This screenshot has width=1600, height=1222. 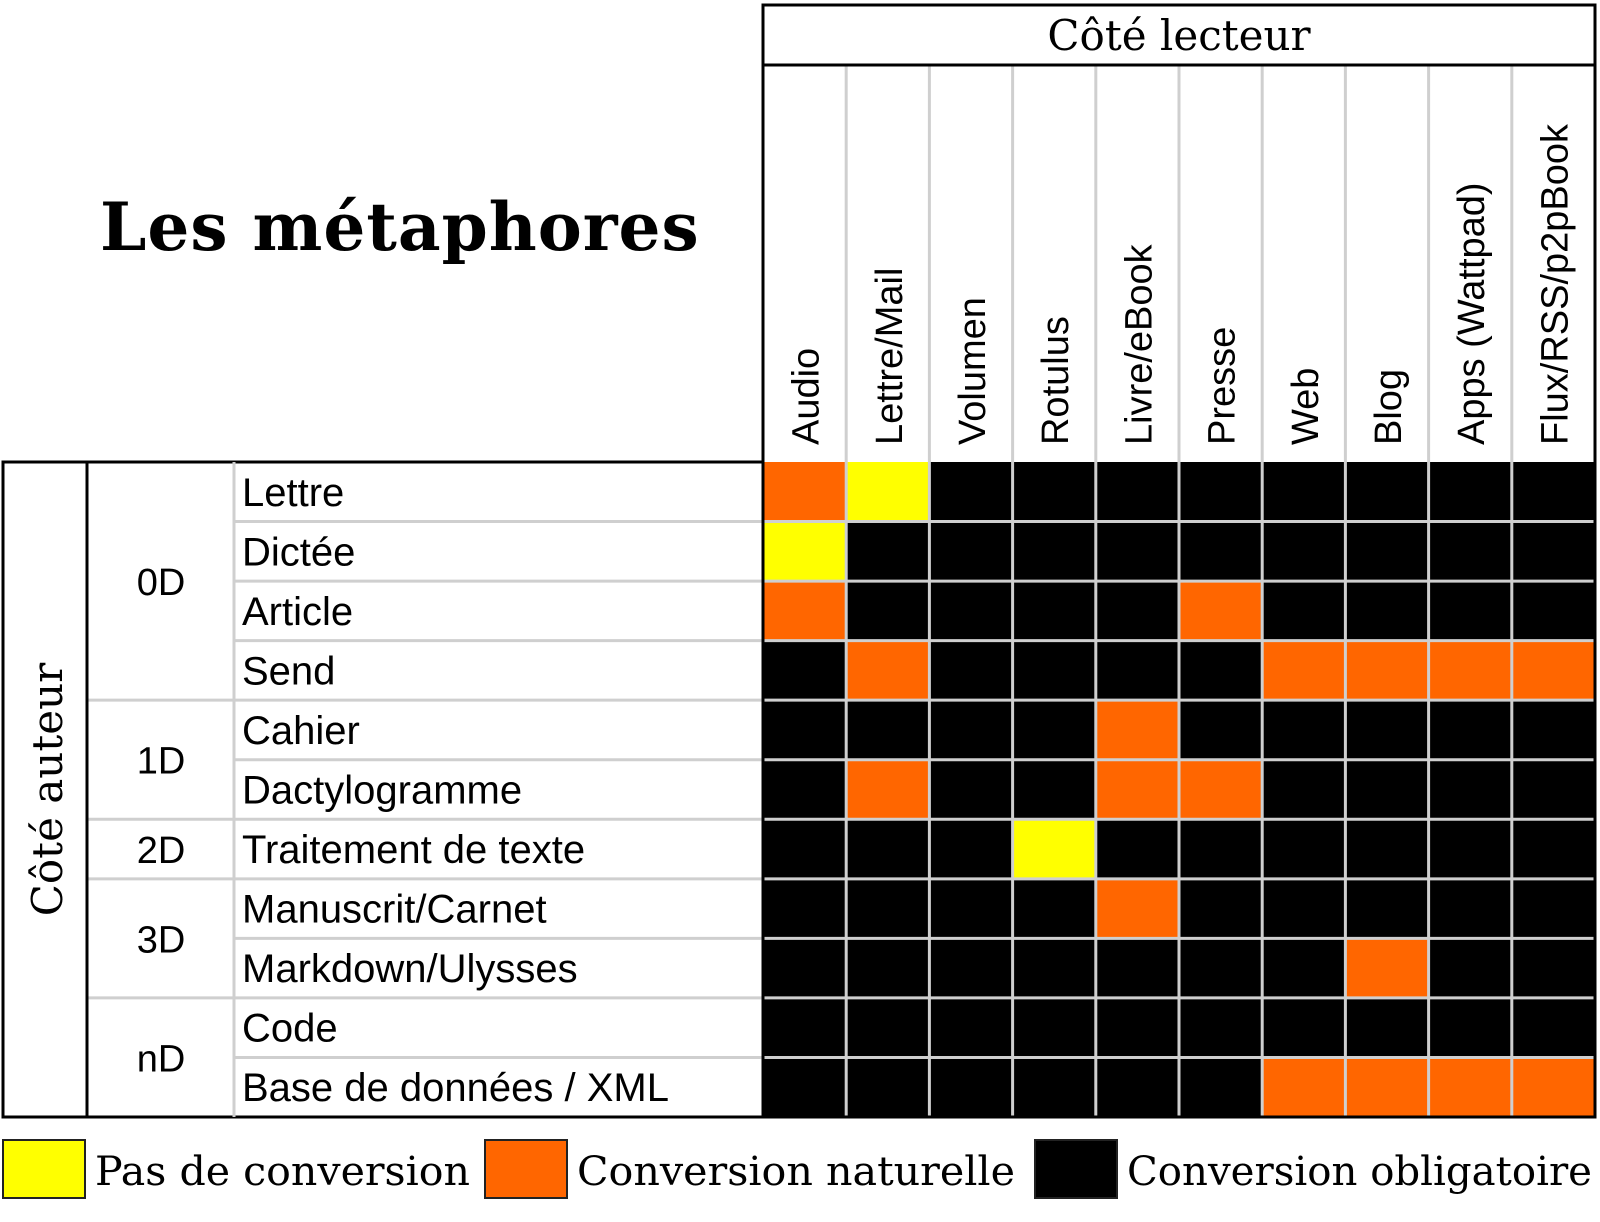 What do you see at coordinates (1387, 789) in the screenshot?
I see `cell-r5-c7` at bounding box center [1387, 789].